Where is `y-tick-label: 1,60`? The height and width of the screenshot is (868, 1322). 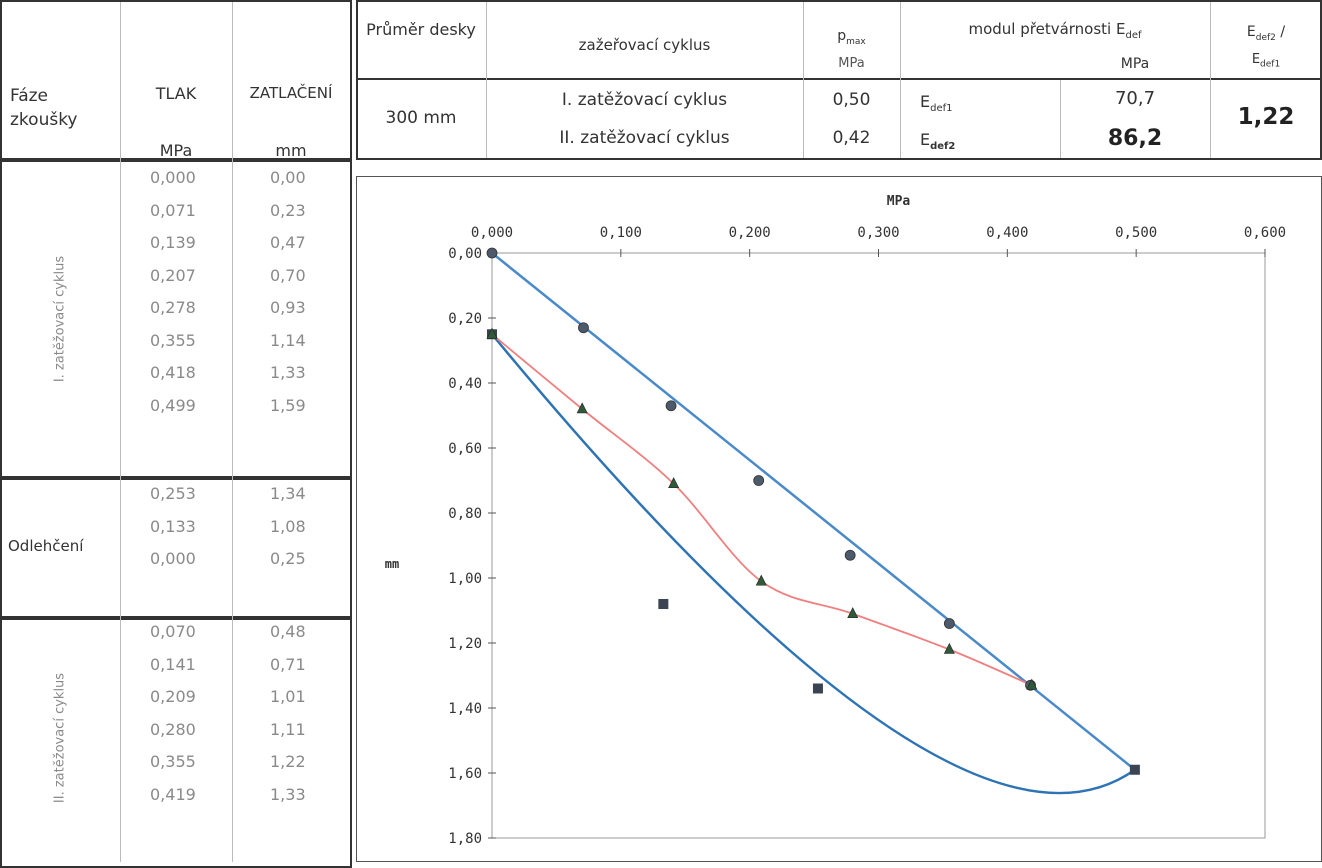
y-tick-label: 1,60 is located at coordinates (465, 774).